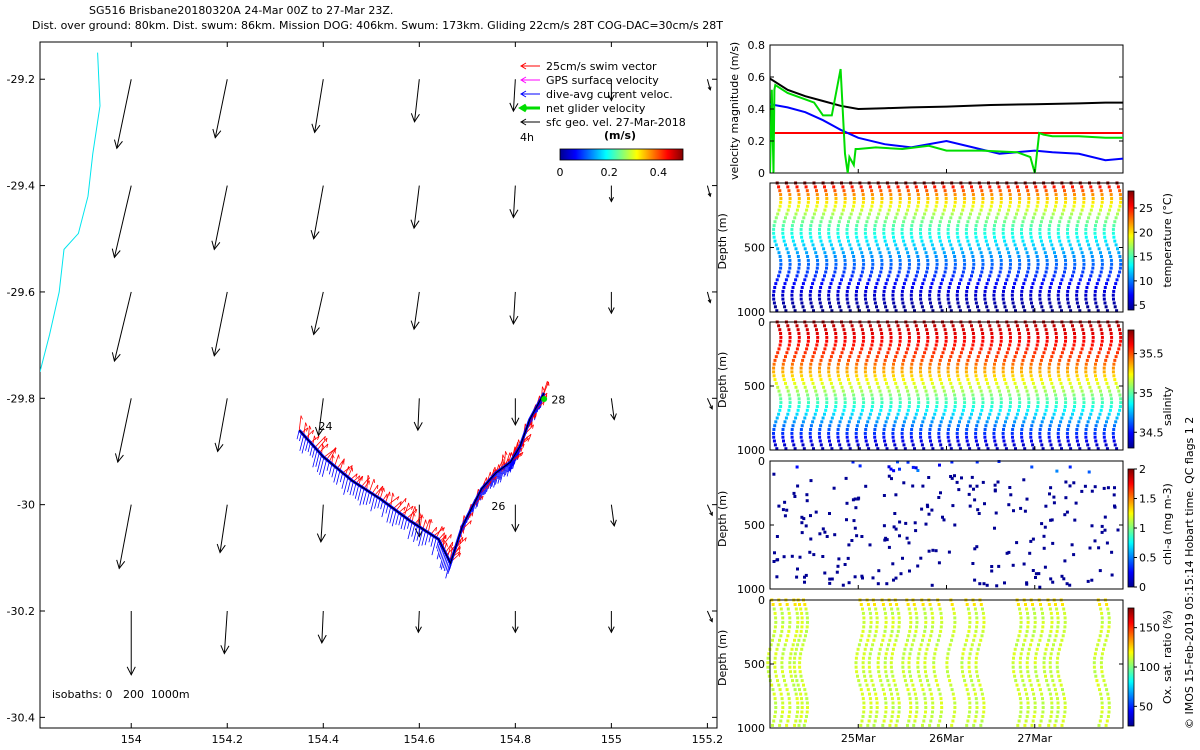  Describe the element at coordinates (754, 386) in the screenshot. I see `y-tick-label: 500` at that location.